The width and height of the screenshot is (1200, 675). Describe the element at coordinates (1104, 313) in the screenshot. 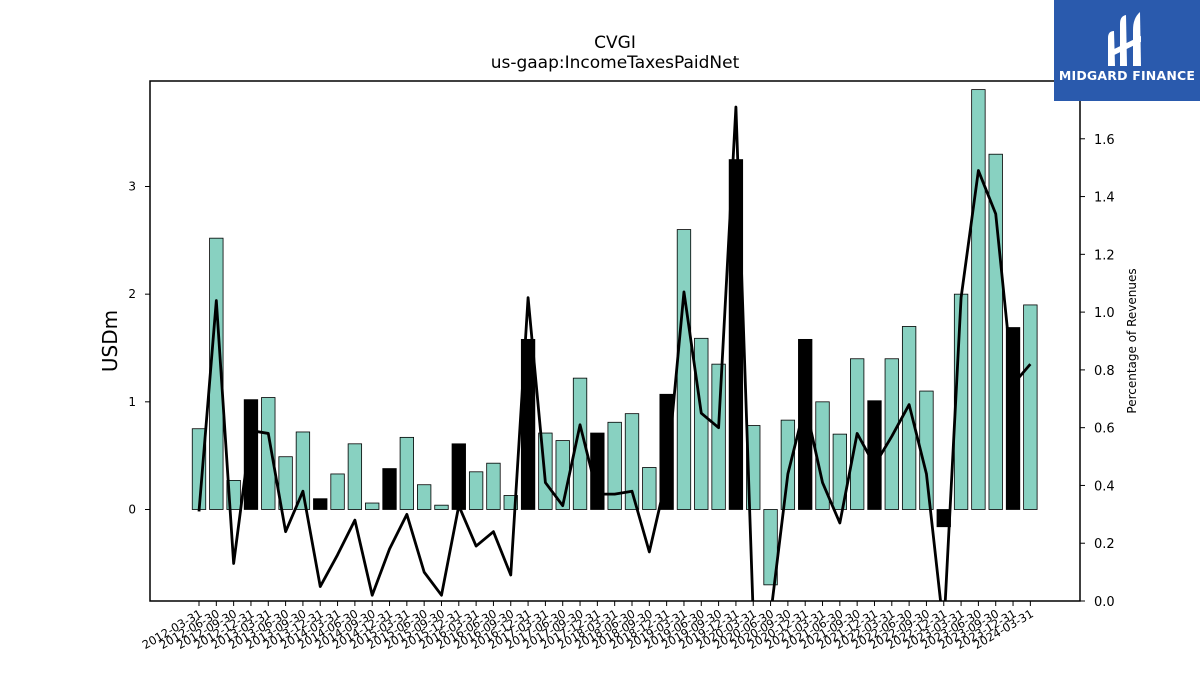

I see `y2-tick-label: 1.0` at that location.